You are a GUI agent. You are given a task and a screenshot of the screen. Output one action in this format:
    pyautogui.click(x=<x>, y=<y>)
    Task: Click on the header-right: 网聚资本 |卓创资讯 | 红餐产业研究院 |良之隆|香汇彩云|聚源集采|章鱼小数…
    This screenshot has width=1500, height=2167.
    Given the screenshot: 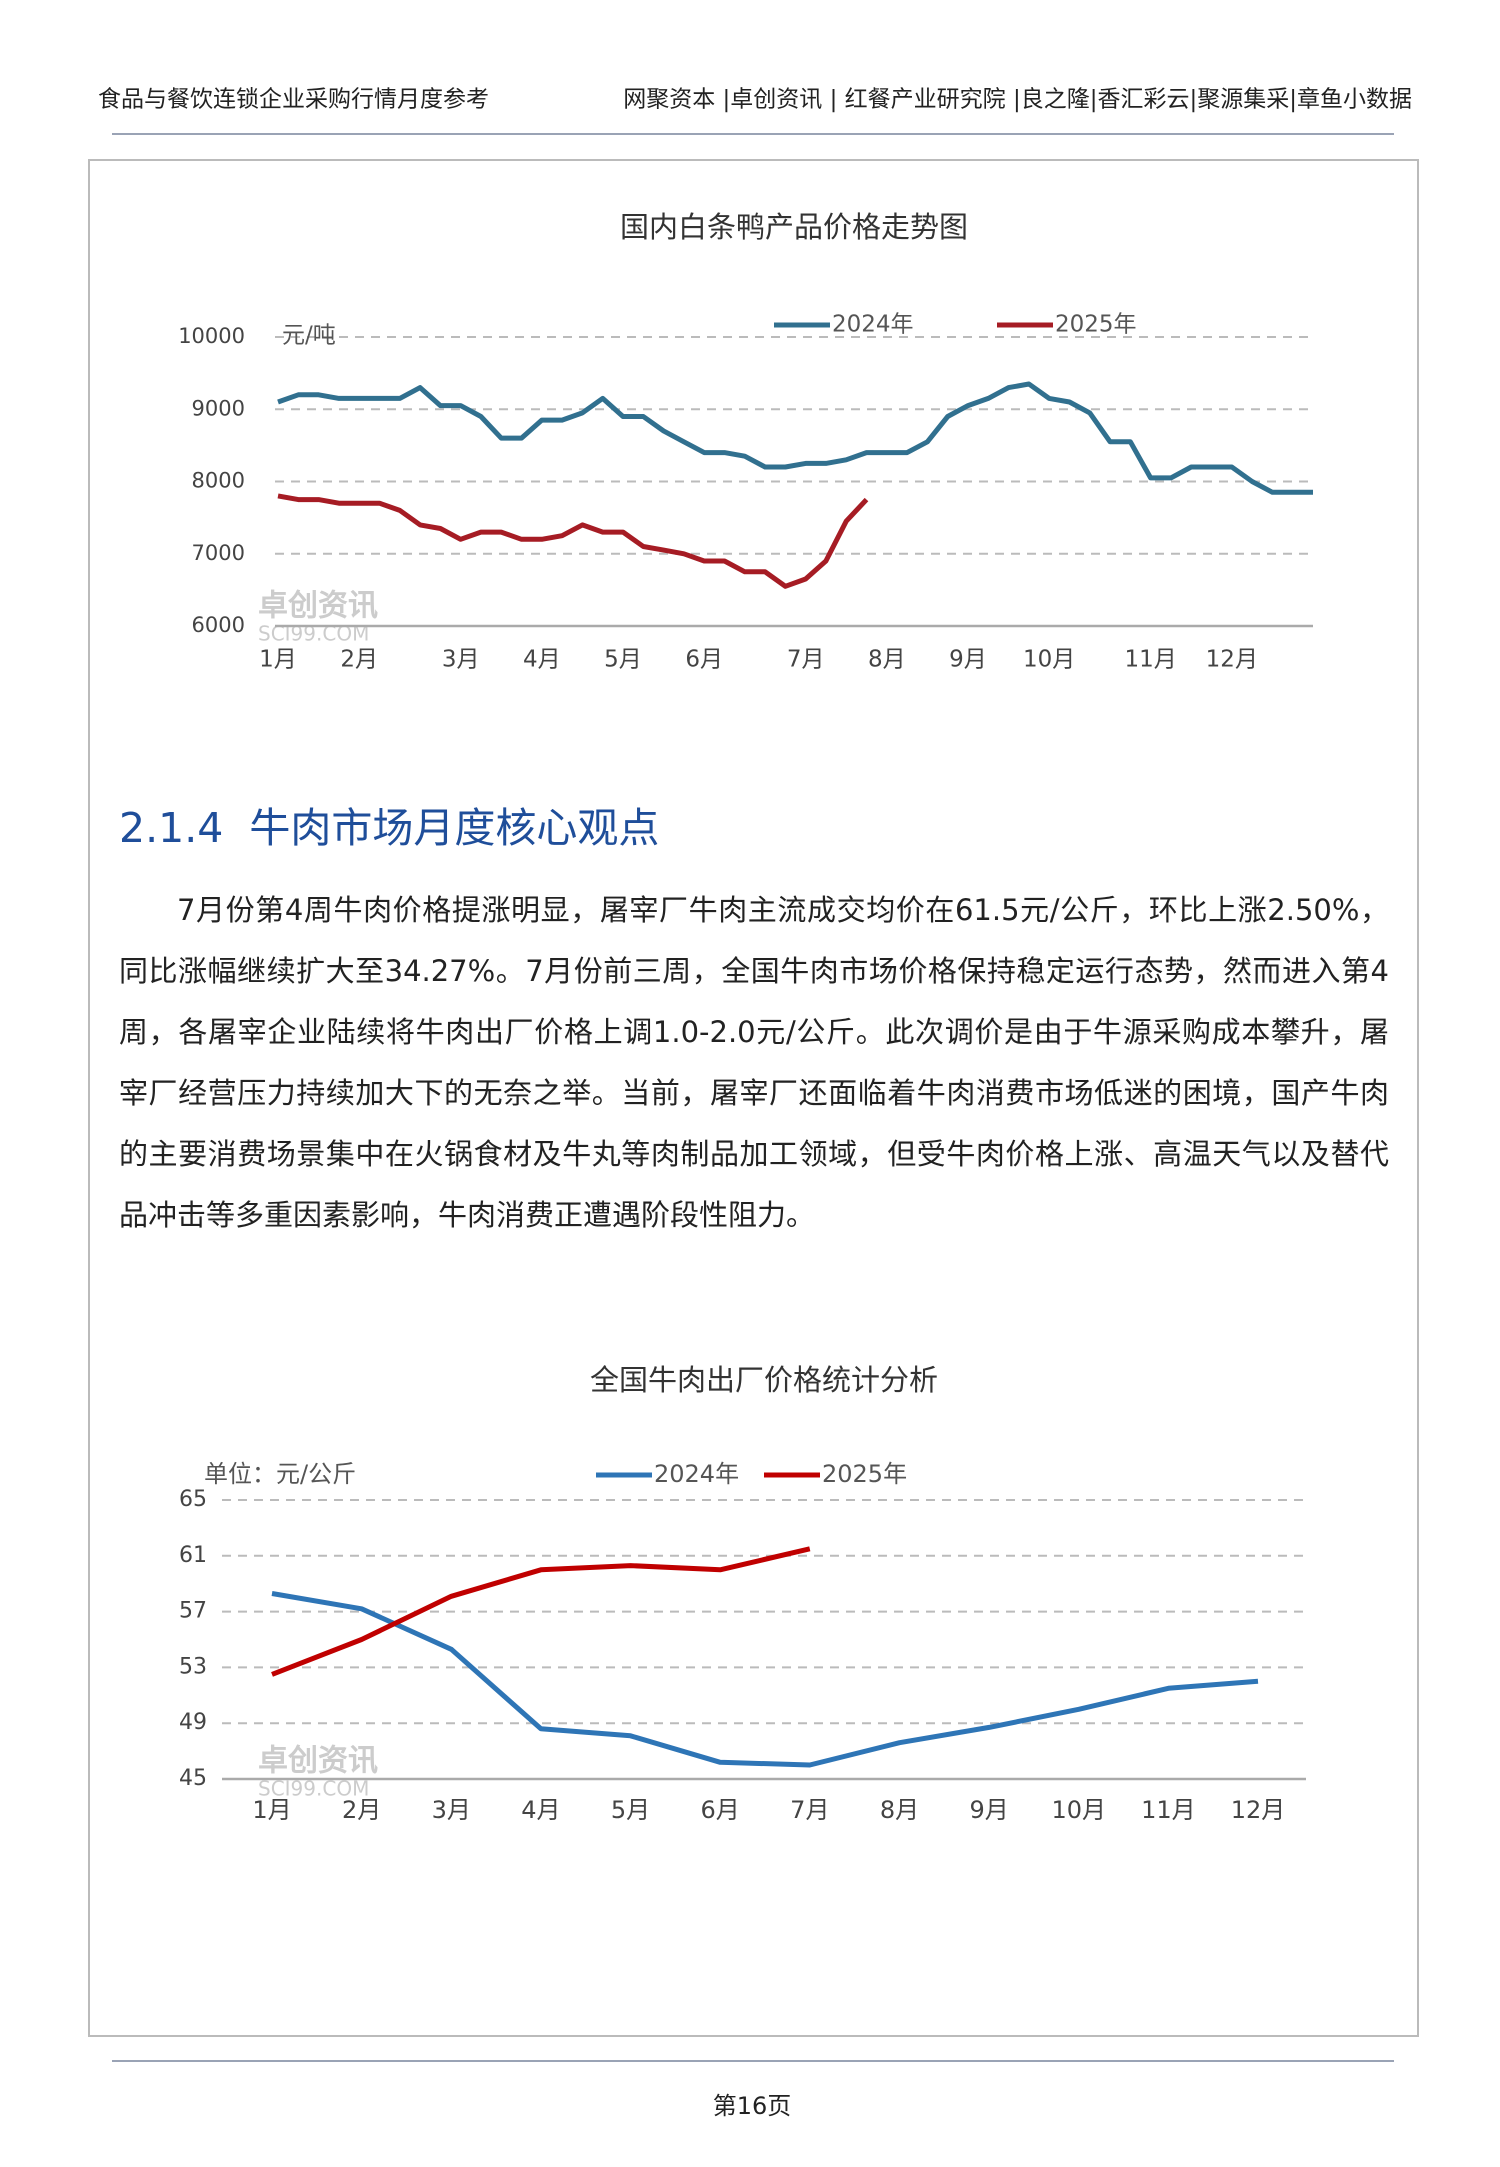 What is the action you would take?
    pyautogui.click(x=1017, y=100)
    